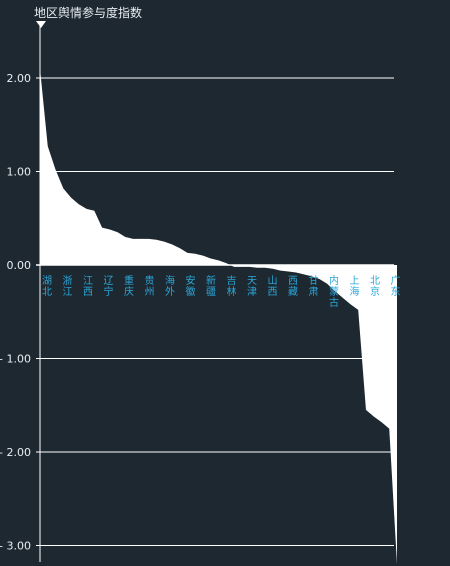 This screenshot has width=450, height=566. I want to click on x-tick-label: 西藏, so click(293, 287).